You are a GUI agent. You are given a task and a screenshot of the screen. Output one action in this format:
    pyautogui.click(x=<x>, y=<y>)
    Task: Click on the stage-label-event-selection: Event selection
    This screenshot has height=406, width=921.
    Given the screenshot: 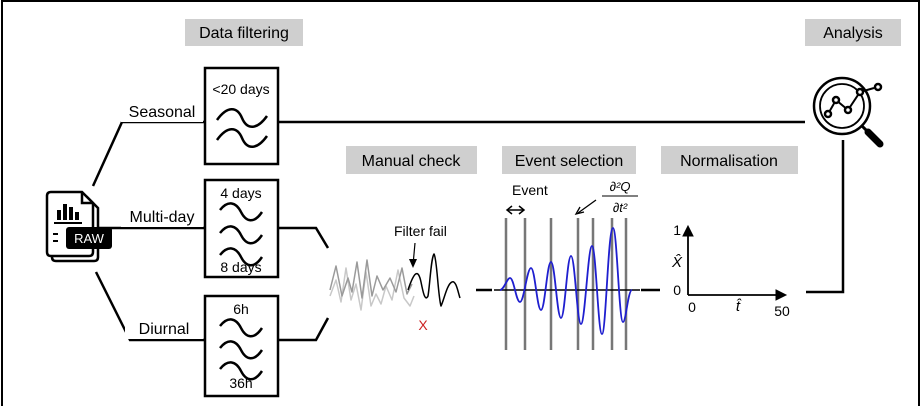 What is the action you would take?
    pyautogui.click(x=569, y=161)
    